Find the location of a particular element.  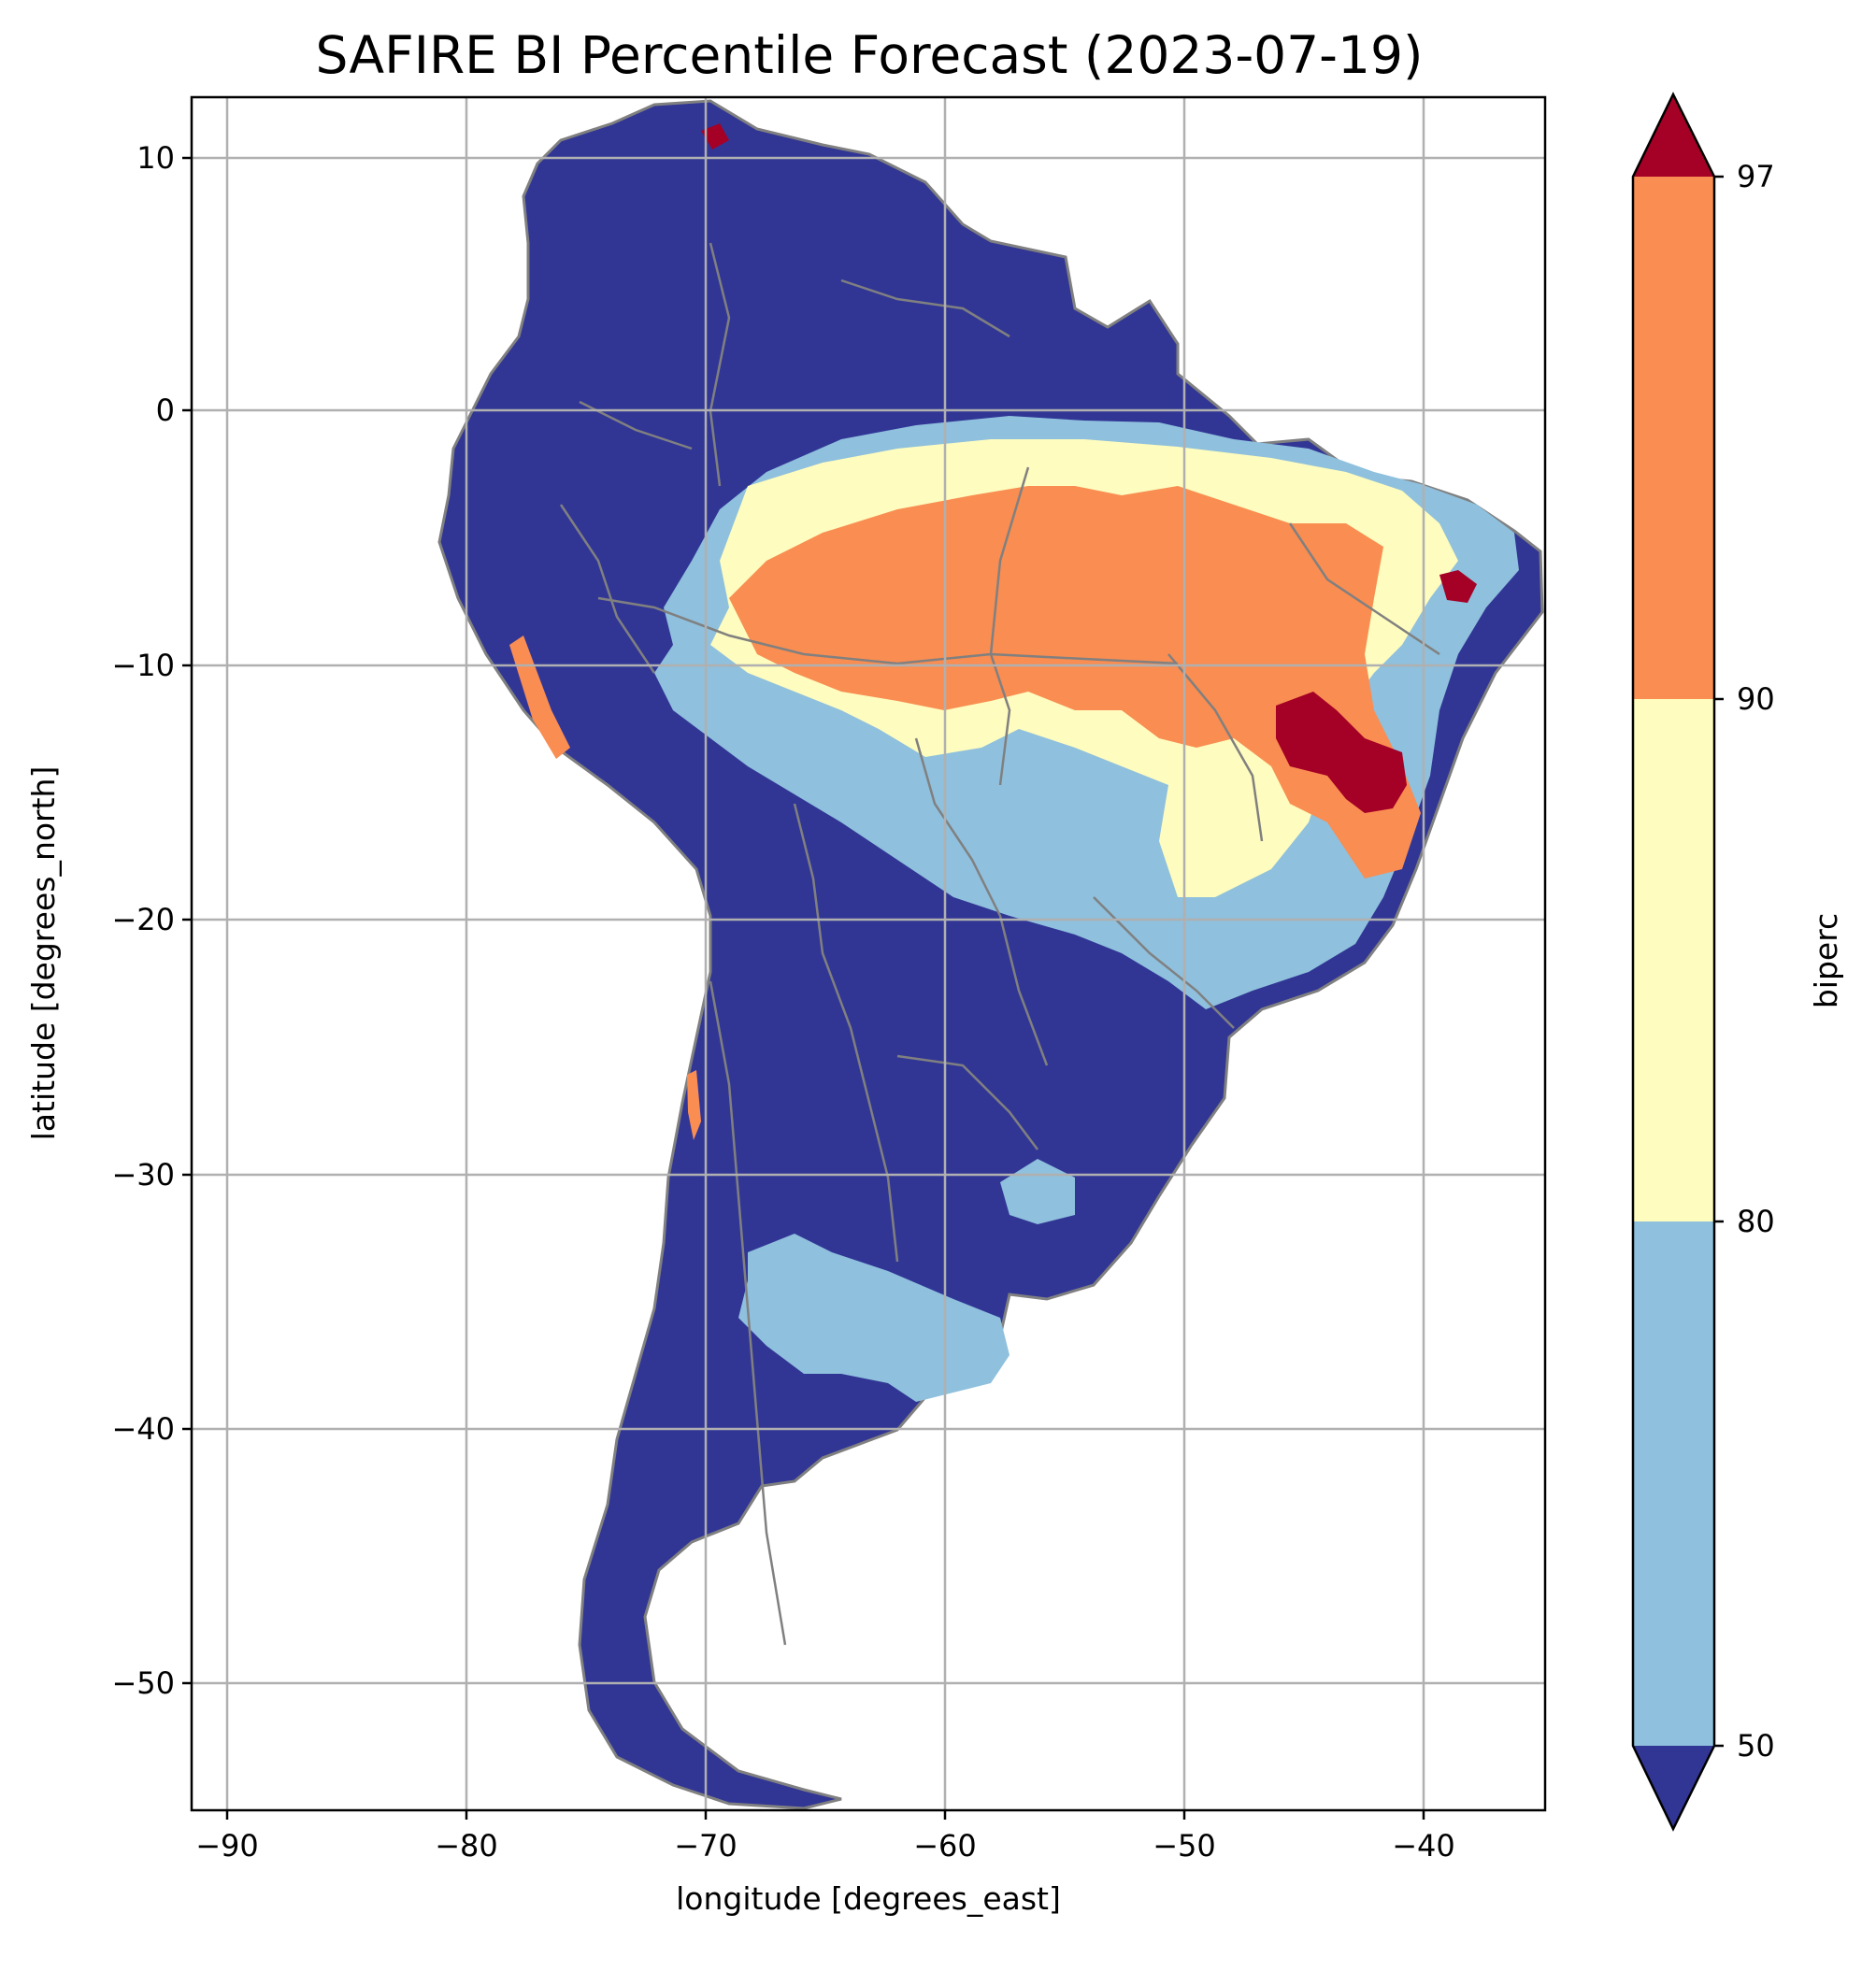

y-tick-label: 0 is located at coordinates (166, 411).